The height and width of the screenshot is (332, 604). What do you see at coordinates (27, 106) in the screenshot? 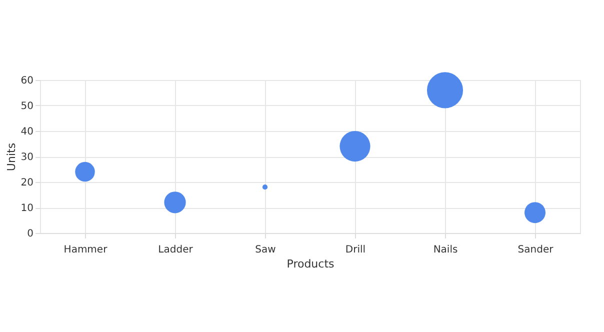
I see `y-tick-label: 50` at bounding box center [27, 106].